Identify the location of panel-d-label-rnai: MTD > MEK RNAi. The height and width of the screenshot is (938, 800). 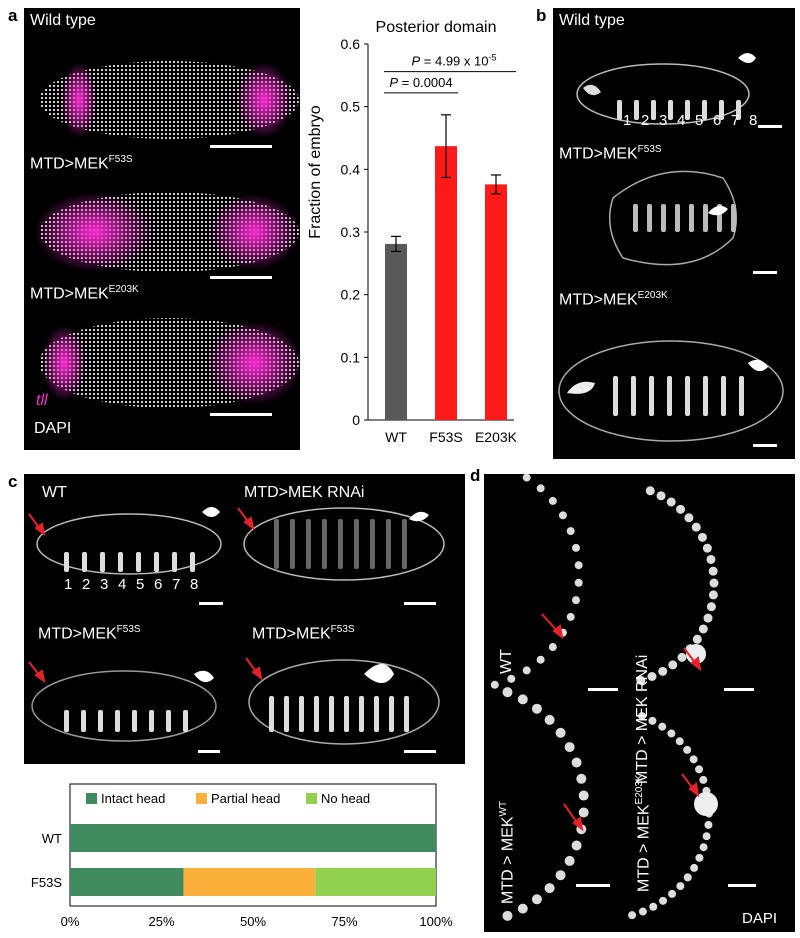
(642, 719).